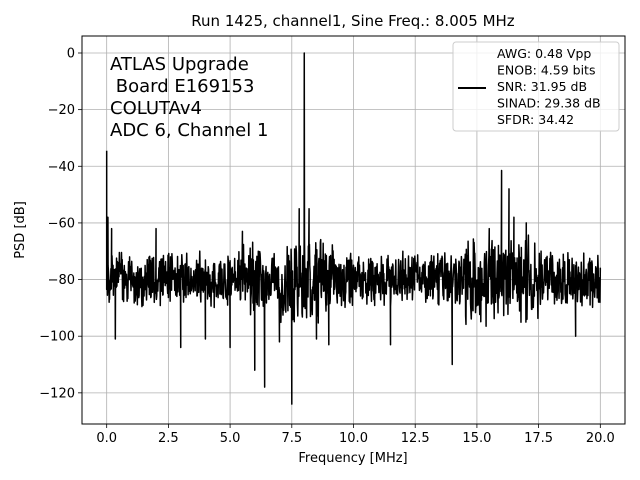 The image size is (640, 480). I want to click on y-tick-label: −120, so click(57, 393).